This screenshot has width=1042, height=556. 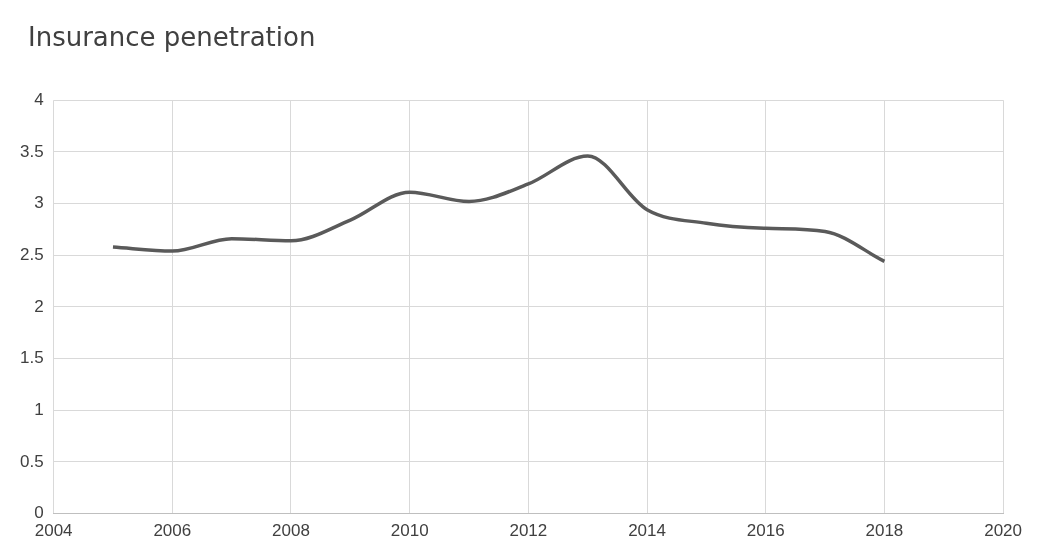 I want to click on y-tick-label: 2, so click(x=39, y=306).